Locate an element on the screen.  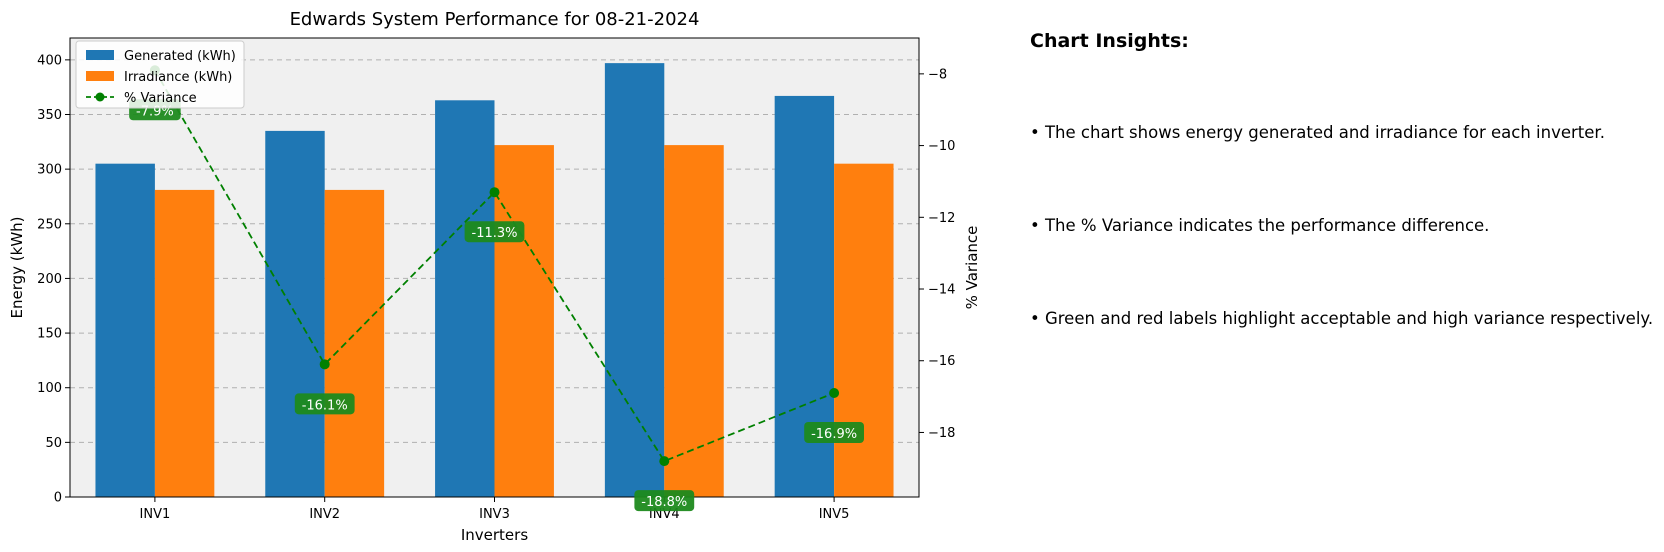
x-tick-label: INV2 is located at coordinates (324, 514).